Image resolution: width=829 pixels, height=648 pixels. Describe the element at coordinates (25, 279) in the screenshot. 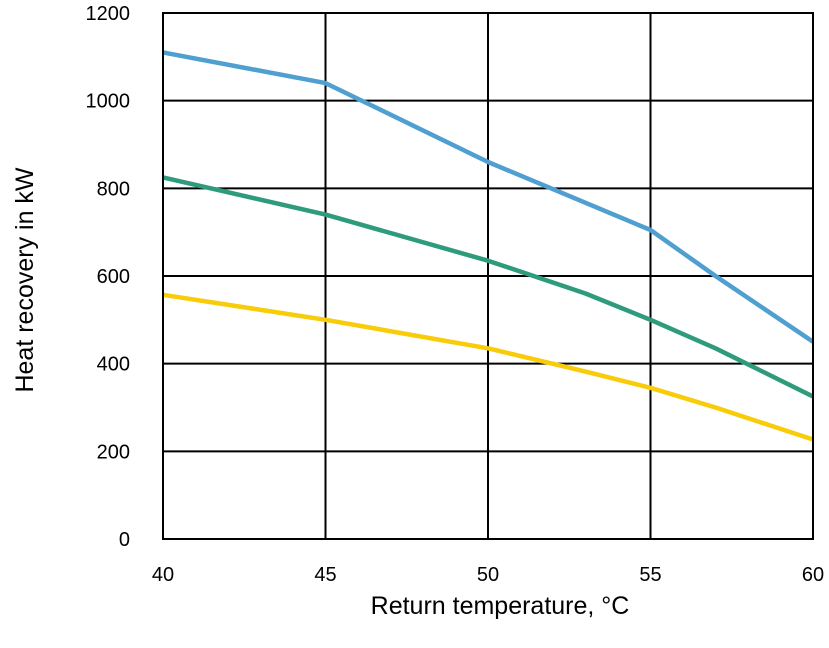

I see `y-axis-title: Heat recovery in kW` at that location.